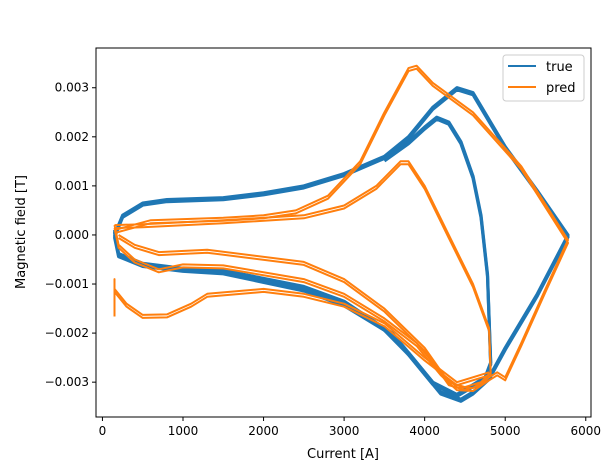 The width and height of the screenshot is (612, 475). I want to click on series-pred-line-4-band, so click(301, 334).